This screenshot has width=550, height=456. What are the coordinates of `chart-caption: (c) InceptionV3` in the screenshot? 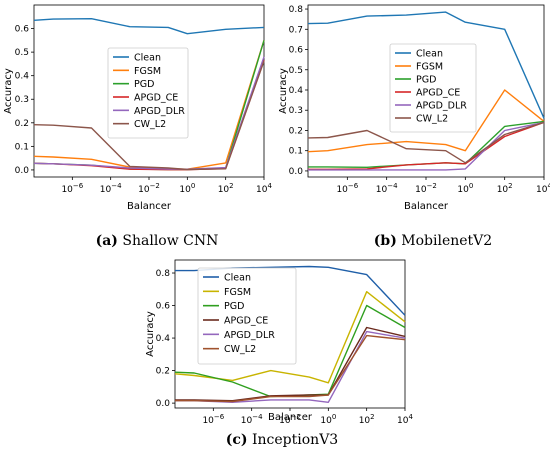 It's located at (282, 440).